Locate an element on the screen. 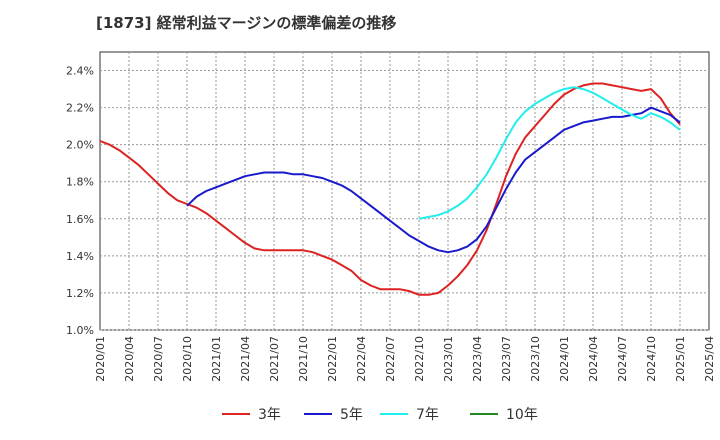 Image resolution: width=720 pixels, height=440 pixels. x-tick-label: 2022/01 is located at coordinates (332, 359).